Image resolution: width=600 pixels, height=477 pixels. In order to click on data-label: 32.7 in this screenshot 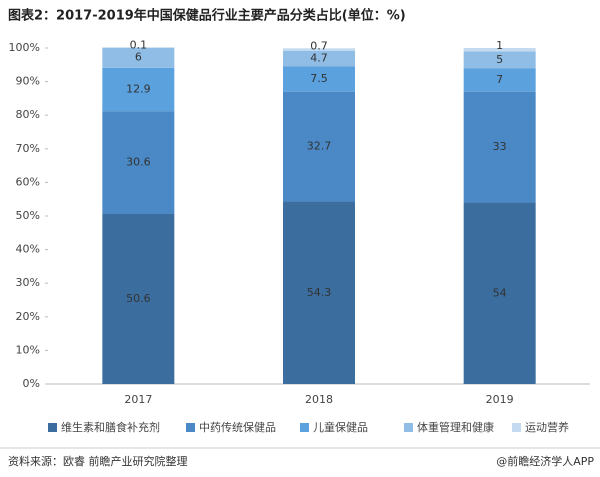, I will do `click(319, 146)`.